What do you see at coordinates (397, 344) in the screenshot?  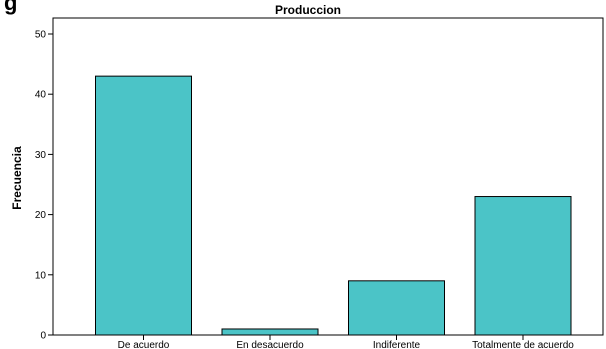 I see `x-tick-label: Indiferente` at bounding box center [397, 344].